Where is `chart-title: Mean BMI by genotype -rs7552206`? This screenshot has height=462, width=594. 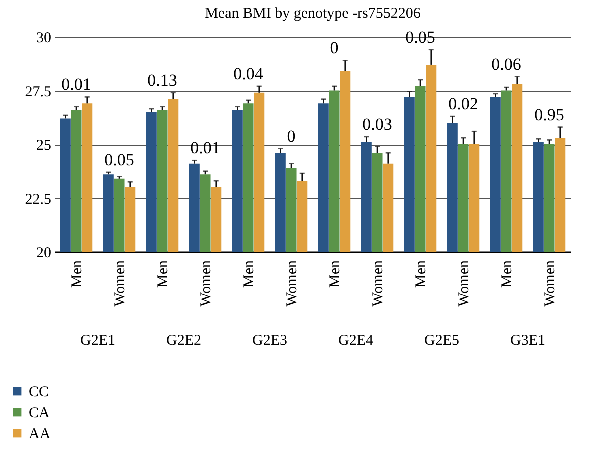 chart-title: Mean BMI by genotype -rs7552206 is located at coordinates (313, 14).